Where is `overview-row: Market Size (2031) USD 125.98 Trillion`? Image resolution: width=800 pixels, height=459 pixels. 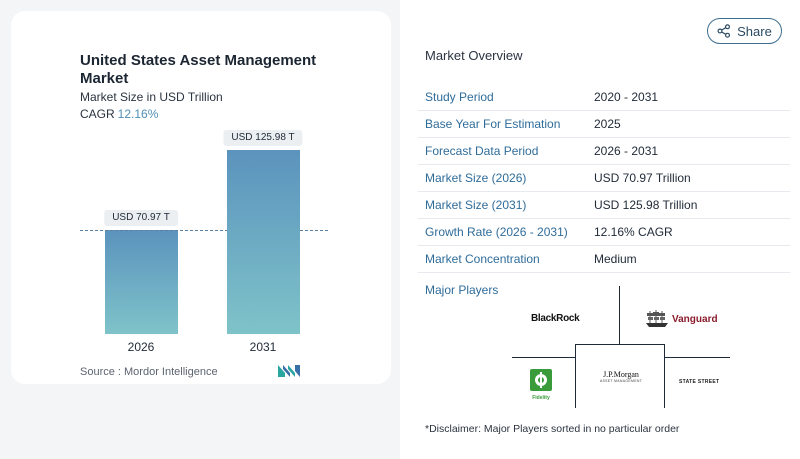
overview-row: Market Size (2031) USD 125.98 Trillion is located at coordinates (604, 205).